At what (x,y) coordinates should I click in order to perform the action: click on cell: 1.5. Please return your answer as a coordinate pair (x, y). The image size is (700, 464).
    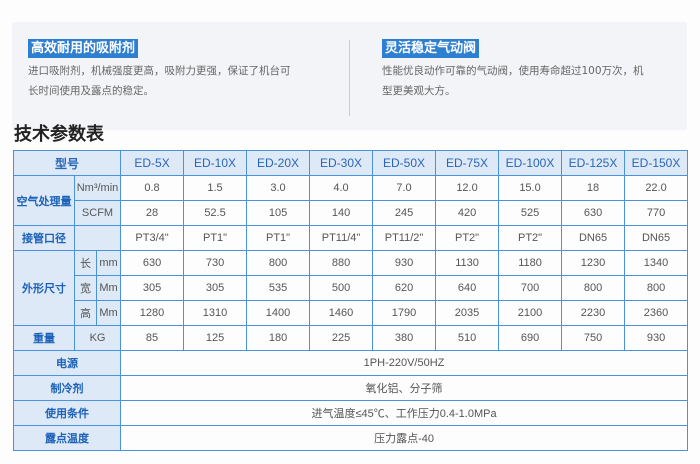
    Looking at the image, I should click on (215, 188).